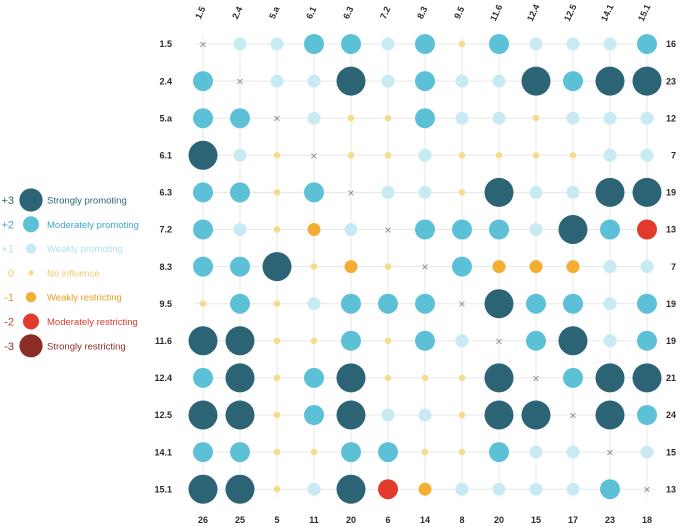  What do you see at coordinates (166, 118) in the screenshot?
I see `row-label: 5.a` at bounding box center [166, 118].